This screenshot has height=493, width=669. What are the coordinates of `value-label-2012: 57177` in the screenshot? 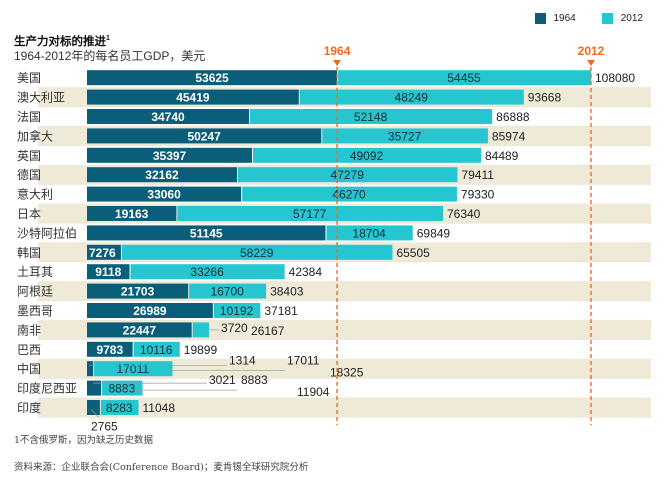 It's located at (310, 214).